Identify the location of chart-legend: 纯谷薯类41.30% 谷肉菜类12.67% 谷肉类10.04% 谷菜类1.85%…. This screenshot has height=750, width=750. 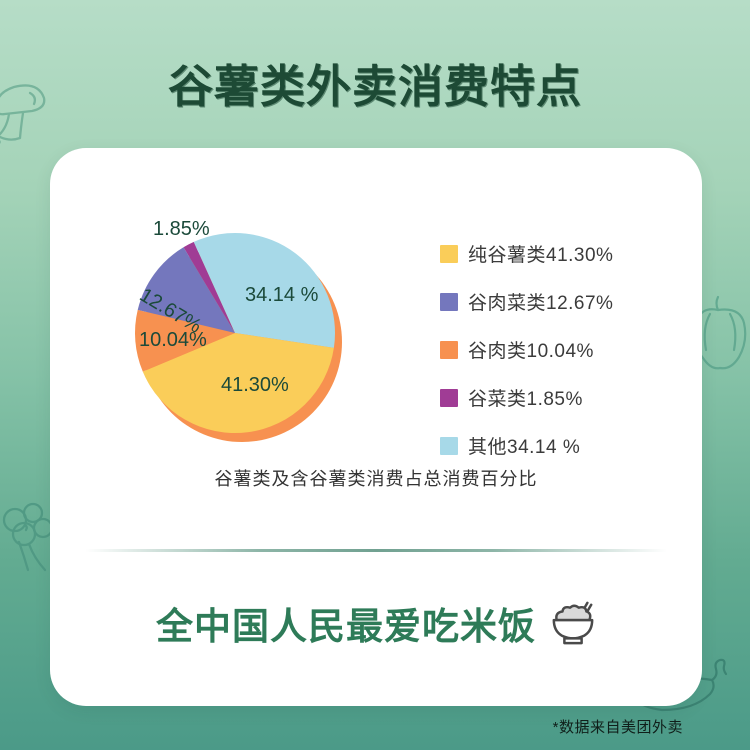
(526, 349).